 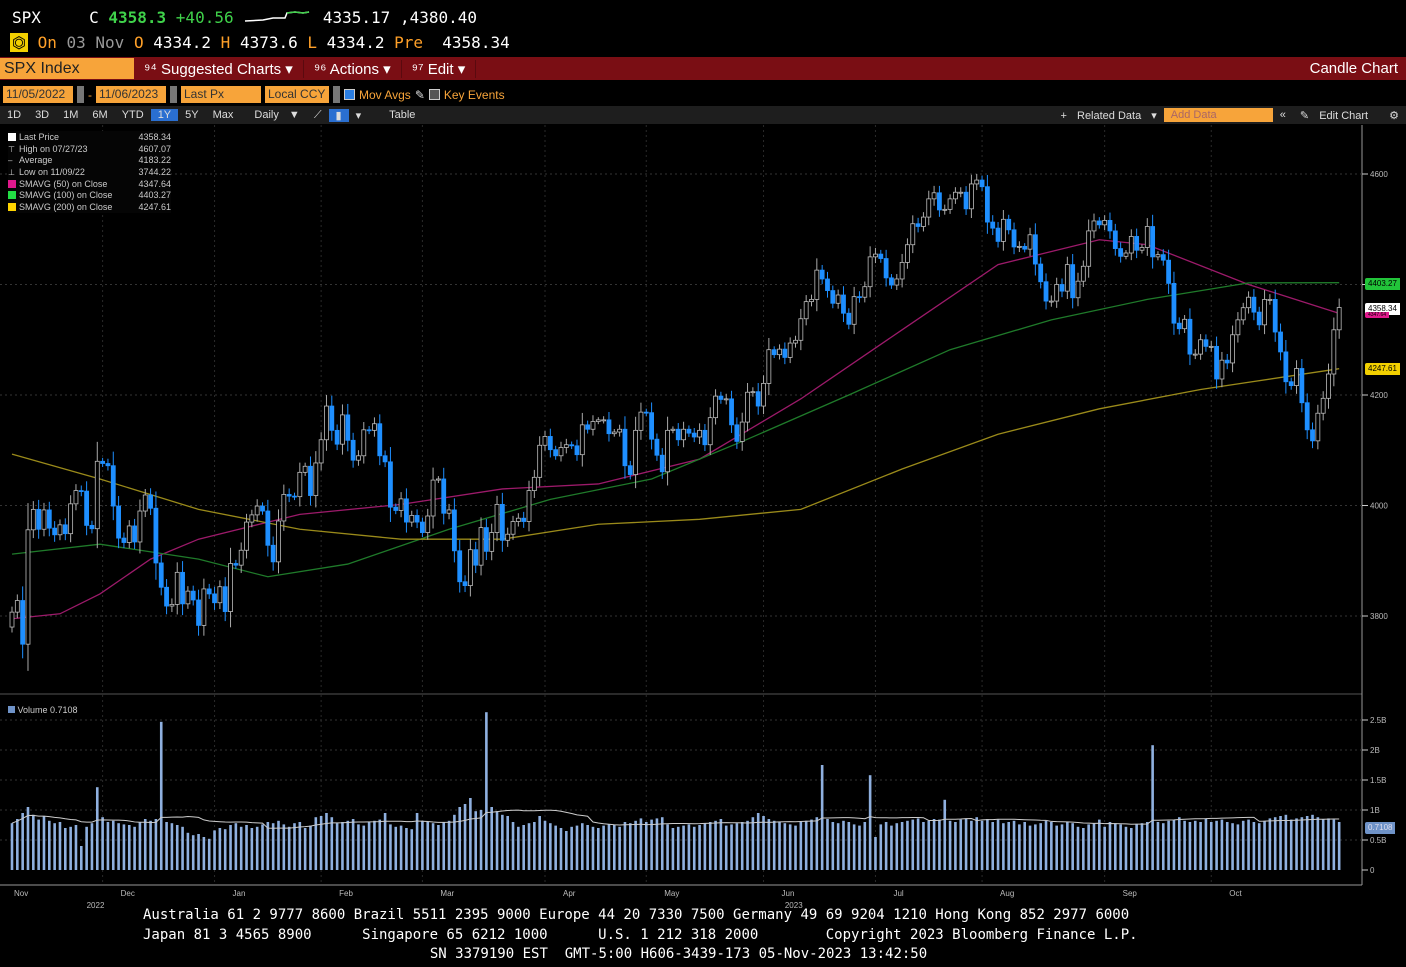 I want to click on table-button: Table, so click(x=402, y=115).